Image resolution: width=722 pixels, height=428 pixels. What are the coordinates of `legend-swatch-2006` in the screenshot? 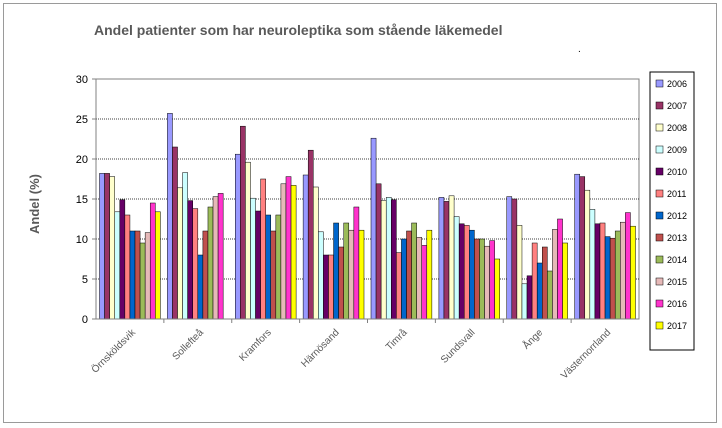 It's located at (659, 83).